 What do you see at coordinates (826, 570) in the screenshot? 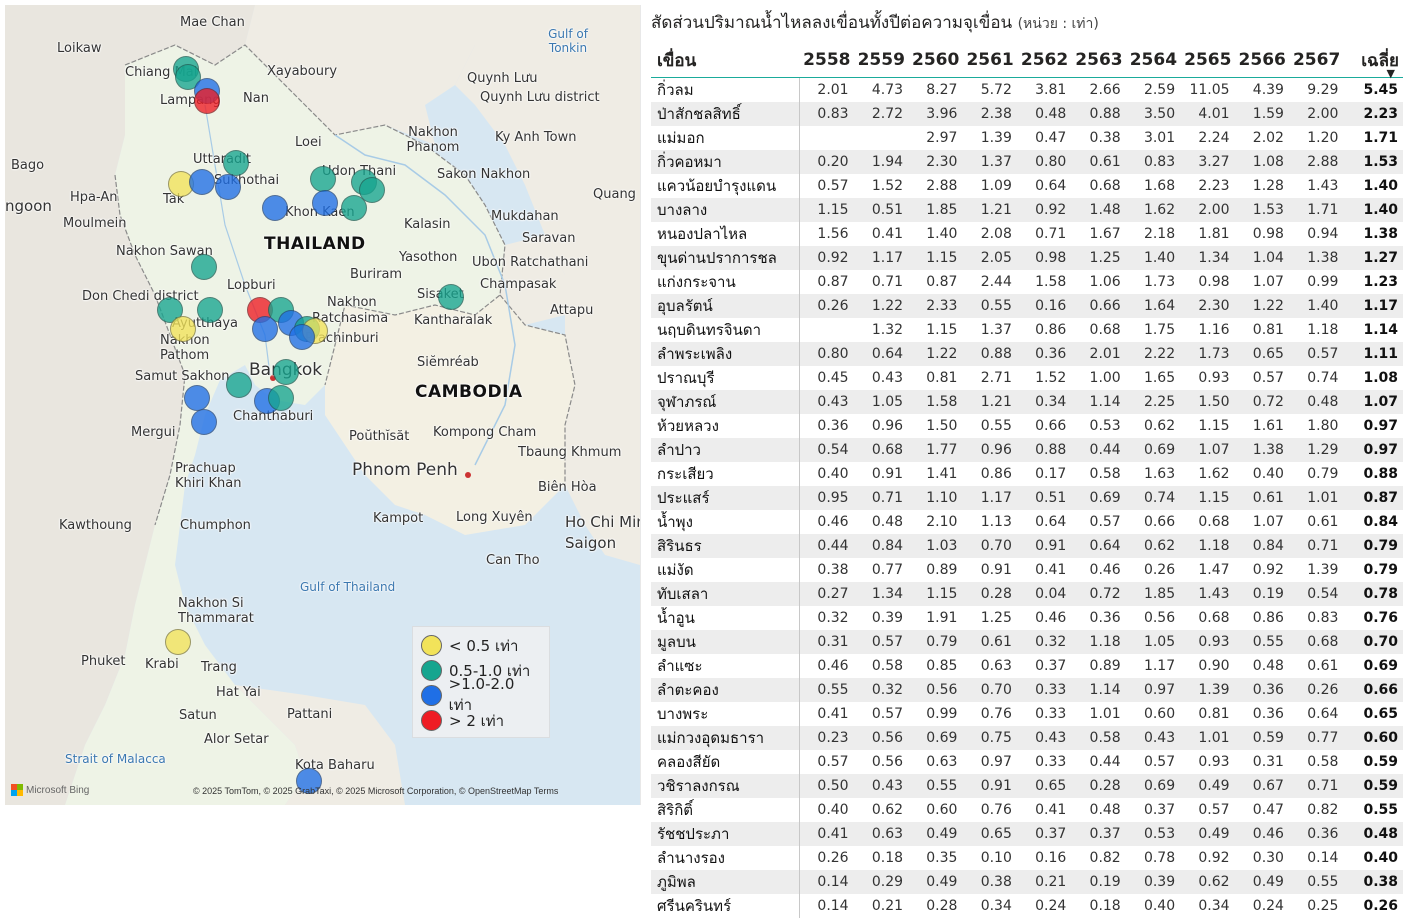
I see `year-value-cell: 0.38` at bounding box center [826, 570].